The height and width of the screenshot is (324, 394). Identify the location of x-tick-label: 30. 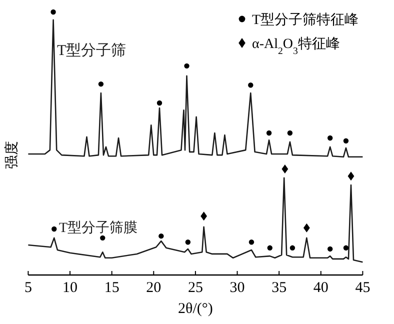
(237, 288).